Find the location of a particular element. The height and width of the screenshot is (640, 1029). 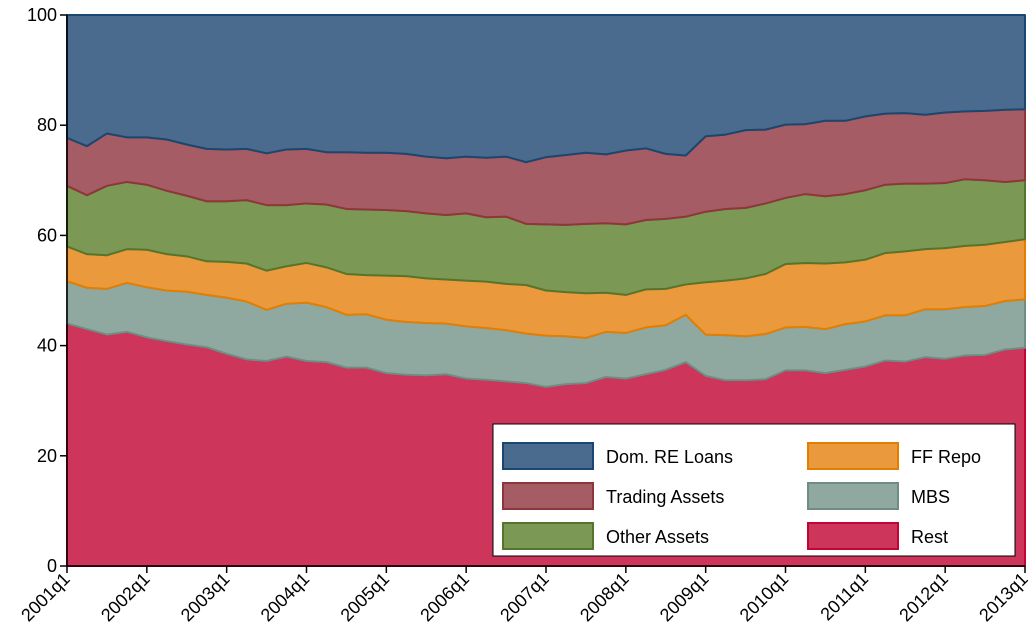

x-tick-label: 2003q1 is located at coordinates (205, 597).